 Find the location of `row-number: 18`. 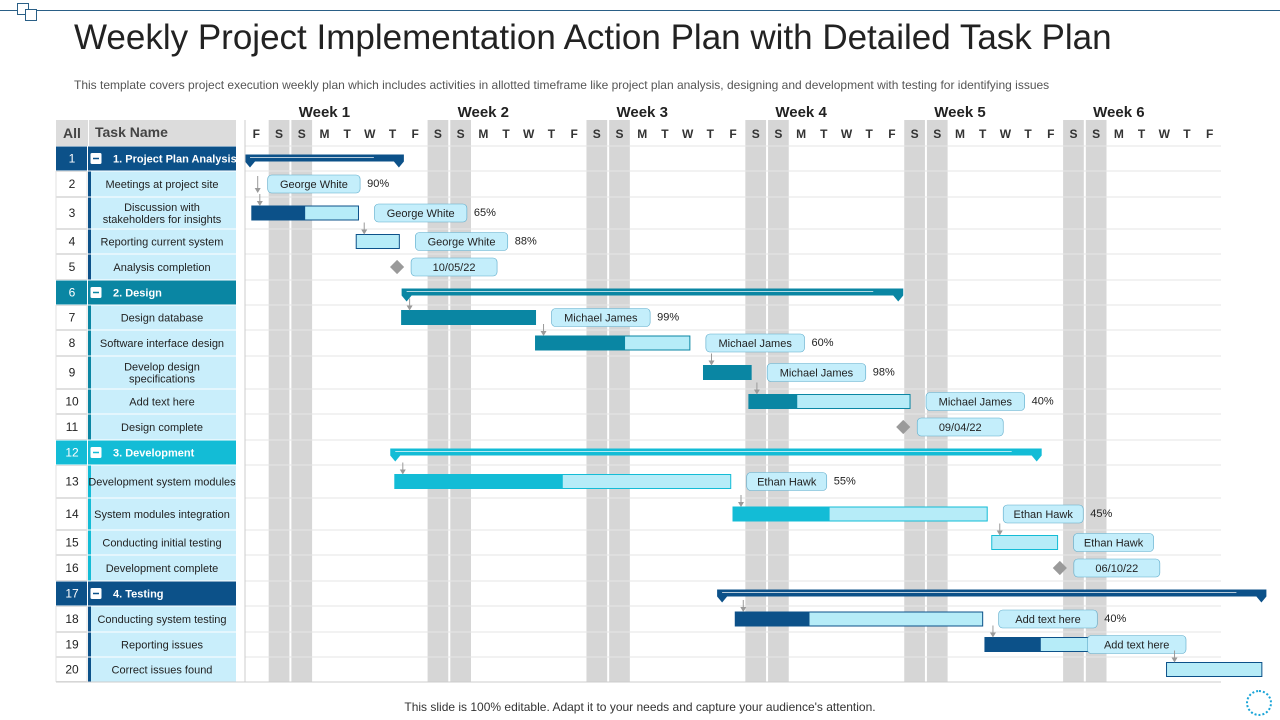

row-number: 18 is located at coordinates (72, 619).